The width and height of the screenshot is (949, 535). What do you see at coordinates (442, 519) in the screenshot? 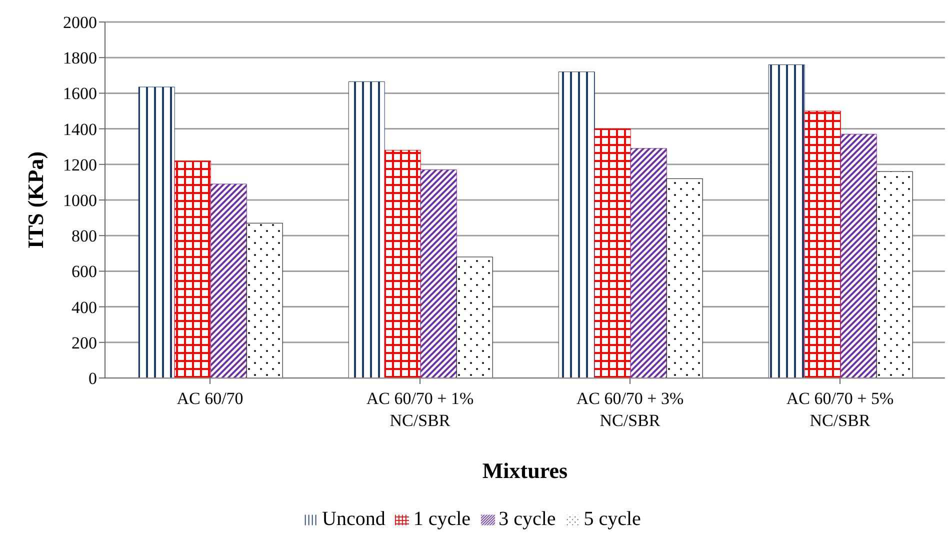
I see `legend-label: 1 cycle` at bounding box center [442, 519].